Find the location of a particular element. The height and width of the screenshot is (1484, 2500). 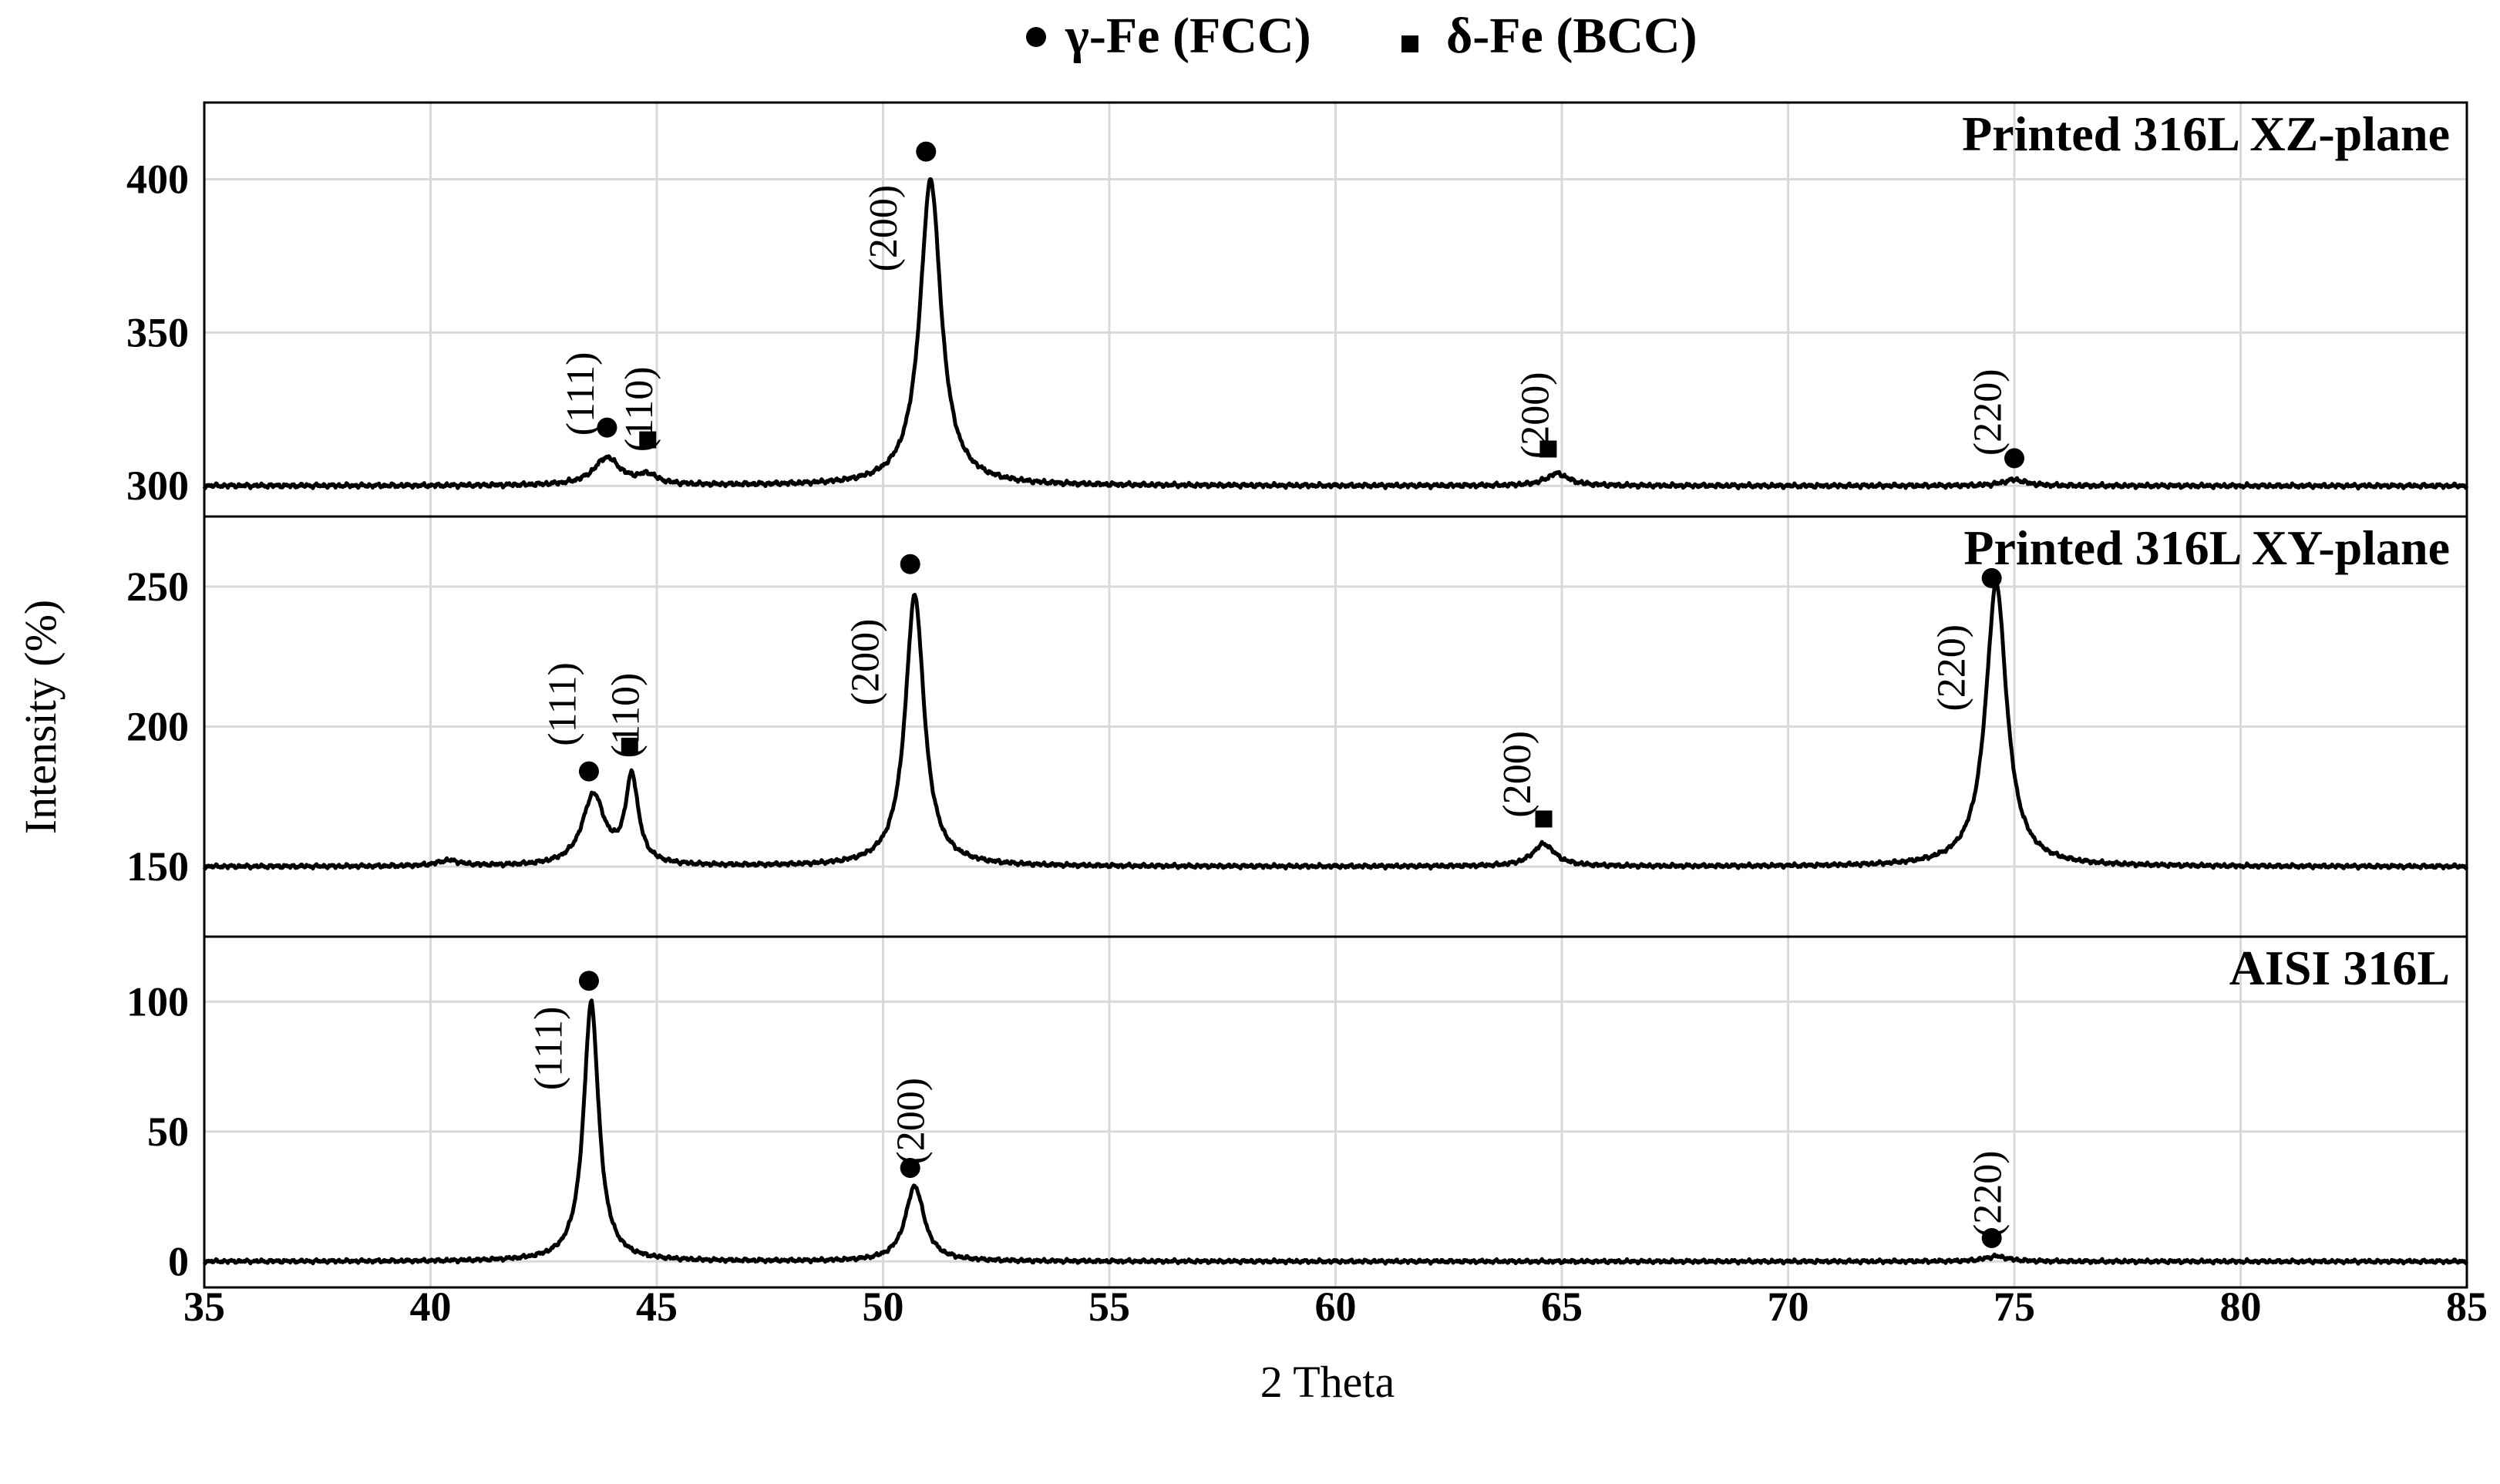

x-tick-label: 35 is located at coordinates (204, 1307).